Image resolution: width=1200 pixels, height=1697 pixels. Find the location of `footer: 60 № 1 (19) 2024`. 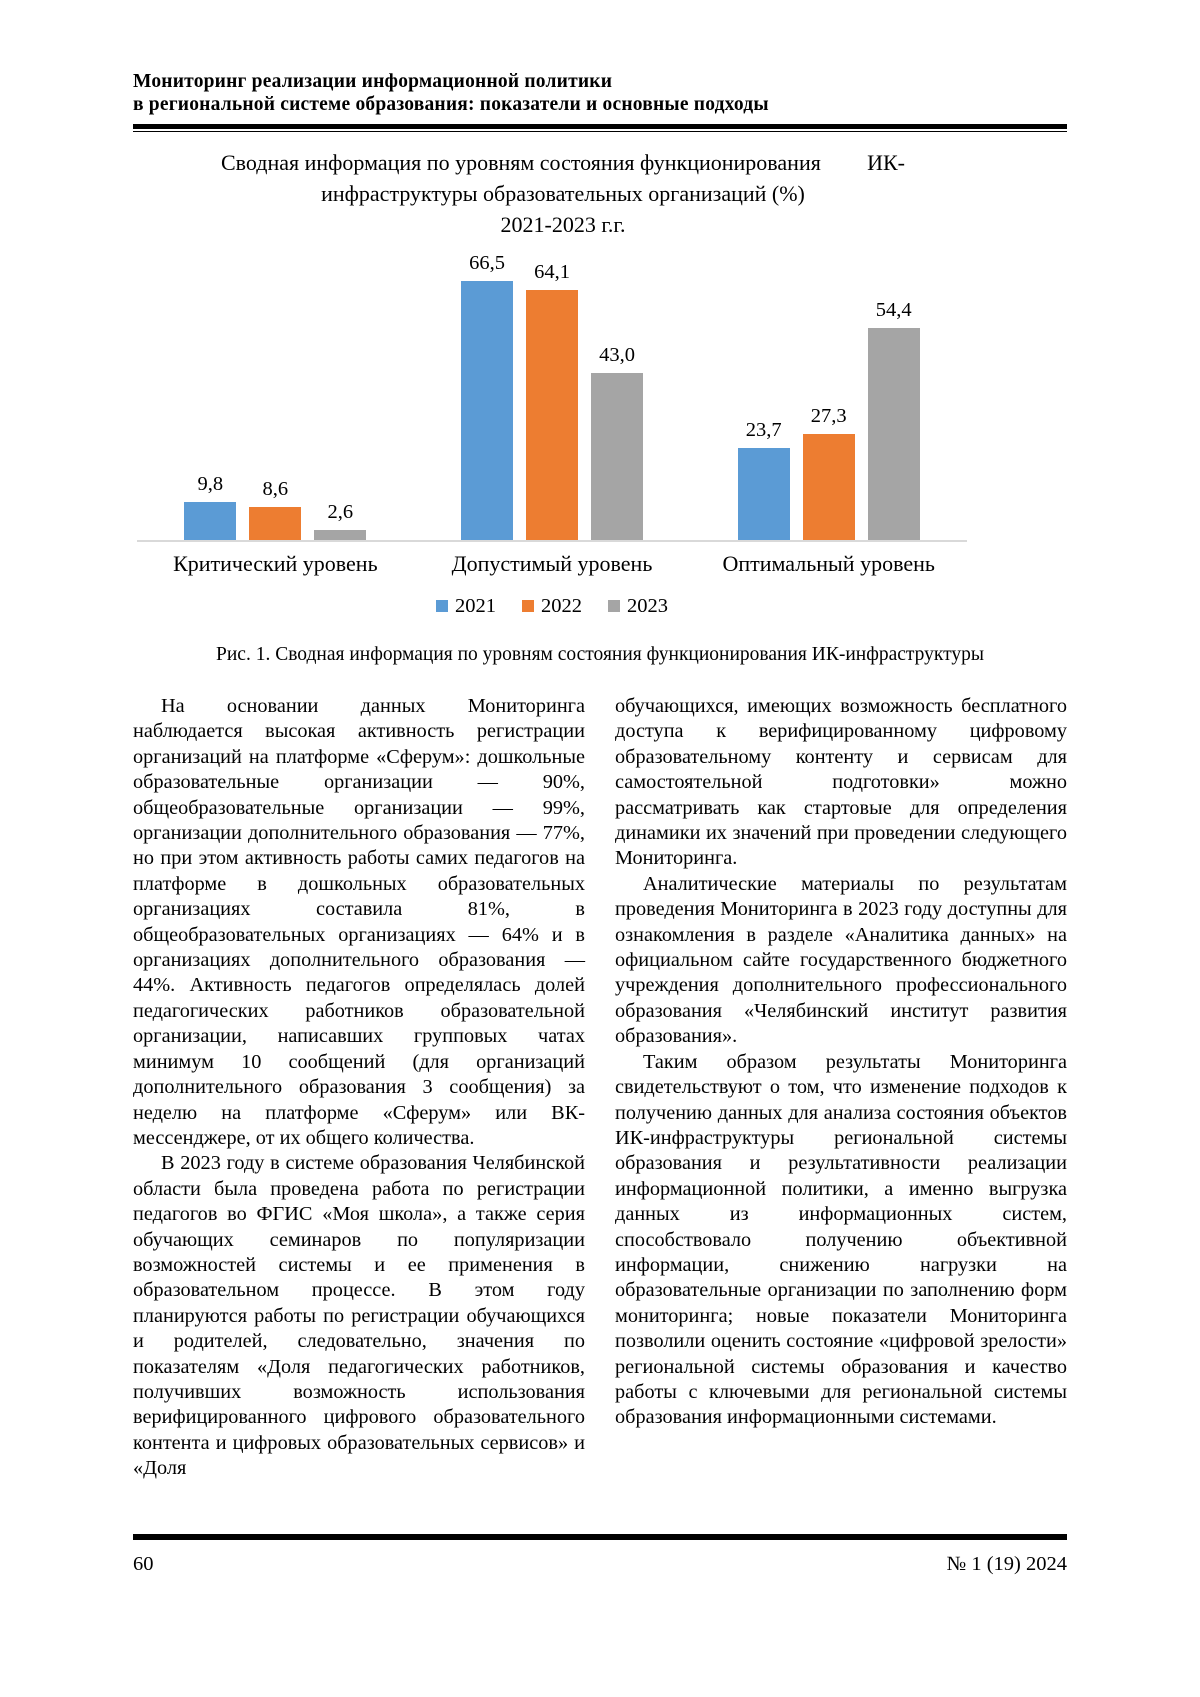

footer: 60 № 1 (19) 2024 is located at coordinates (600, 1564).